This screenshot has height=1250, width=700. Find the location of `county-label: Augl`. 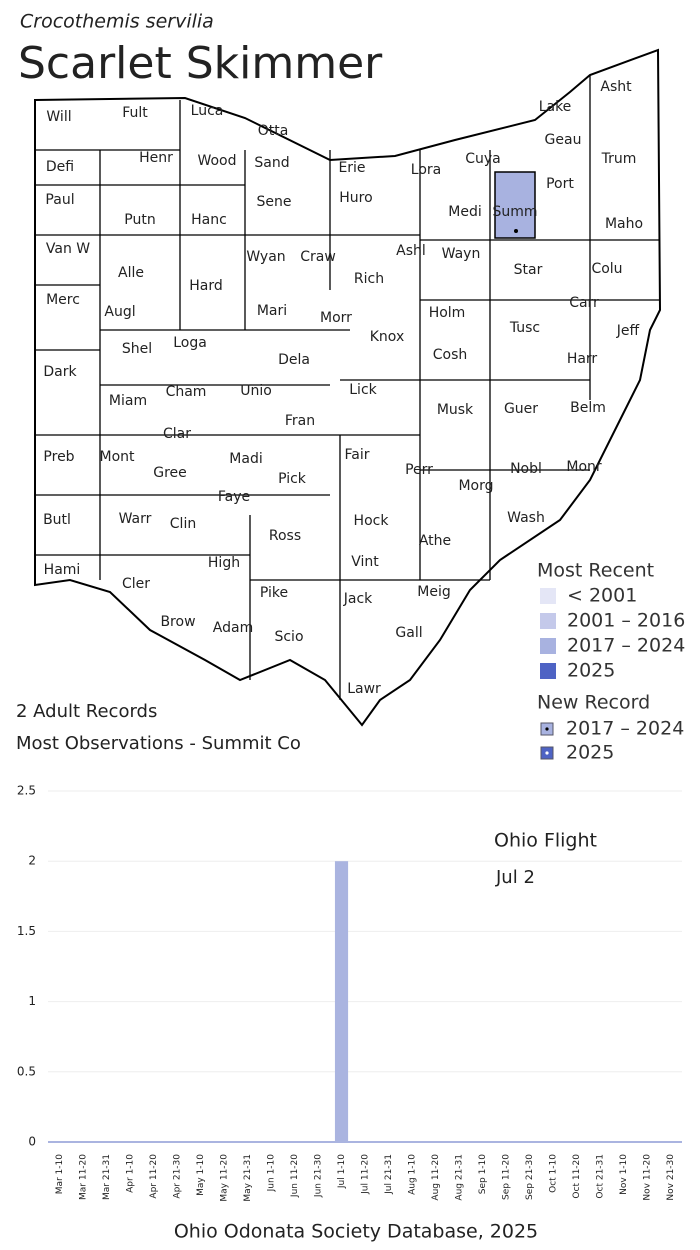

county-label: Augl is located at coordinates (119, 312).